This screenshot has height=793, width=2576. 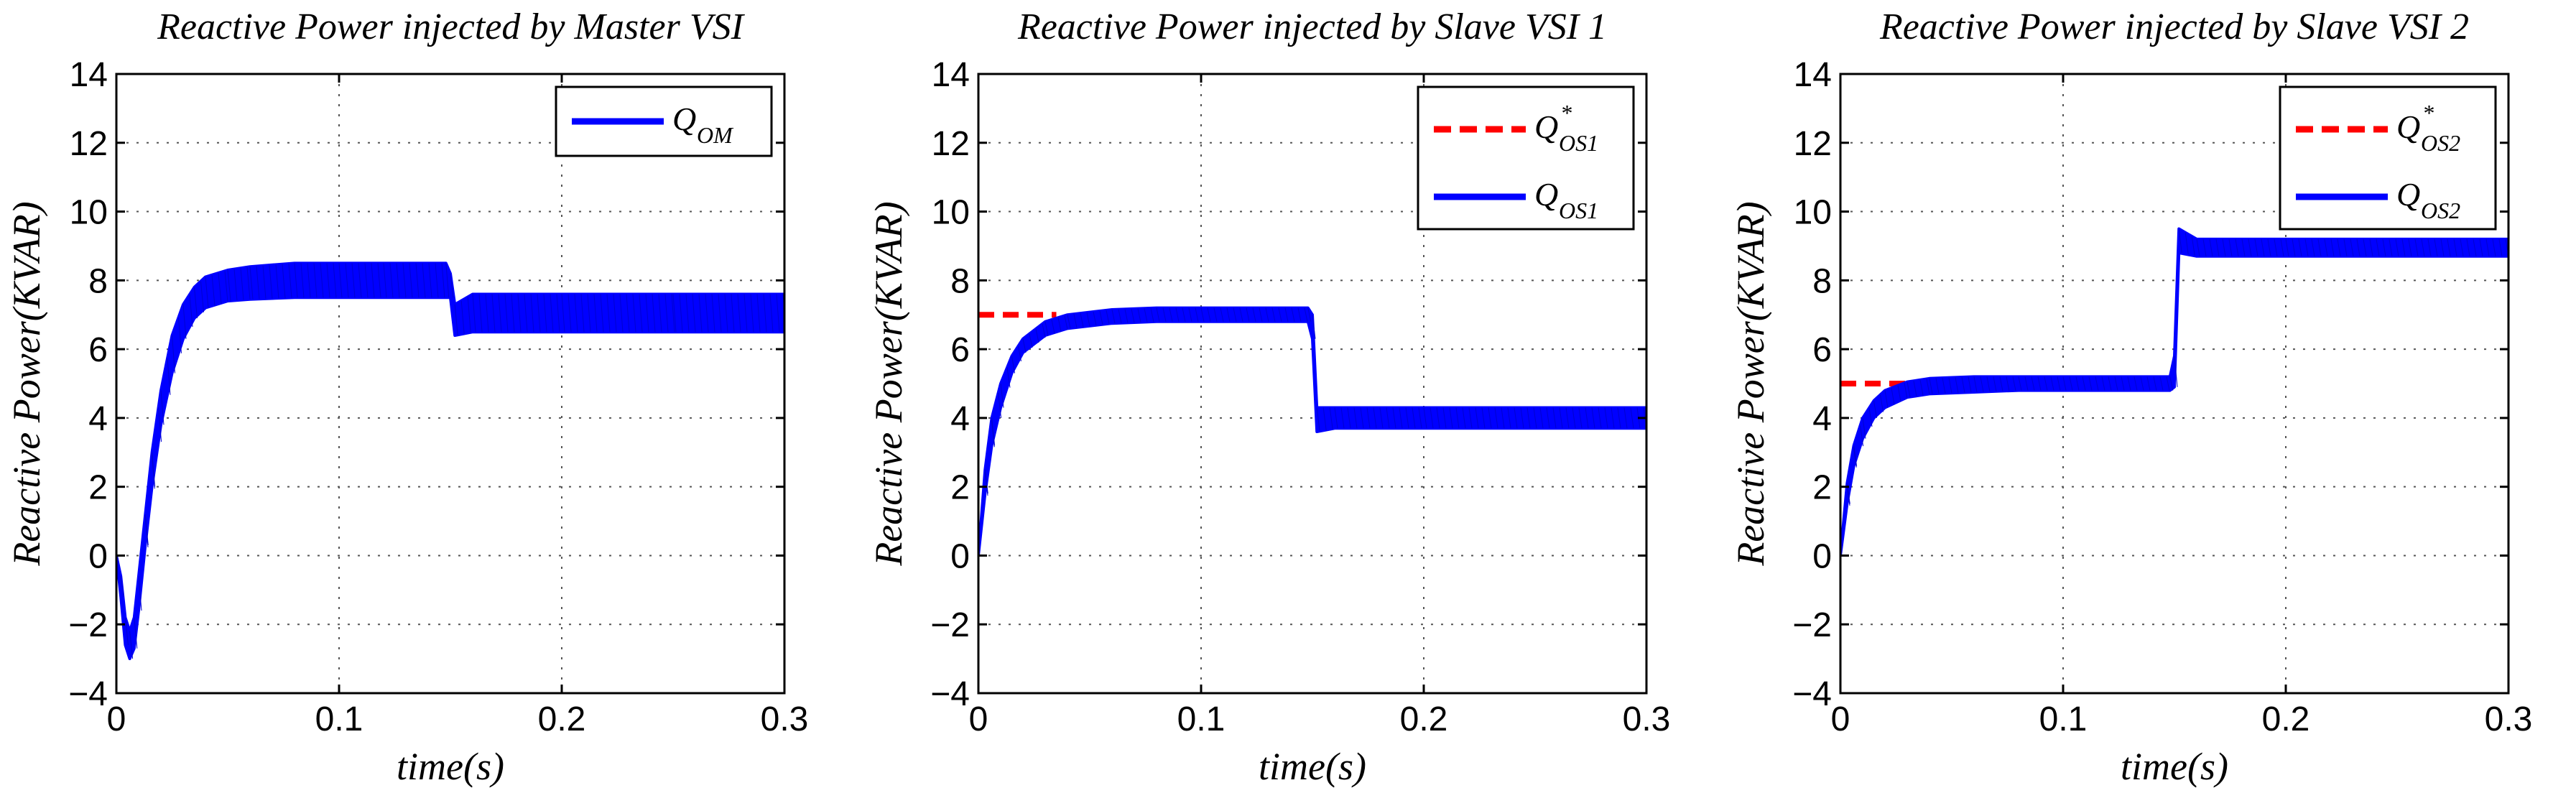 I want to click on chart-title: Reactive Power injected by Master VSI, so click(x=451, y=26).